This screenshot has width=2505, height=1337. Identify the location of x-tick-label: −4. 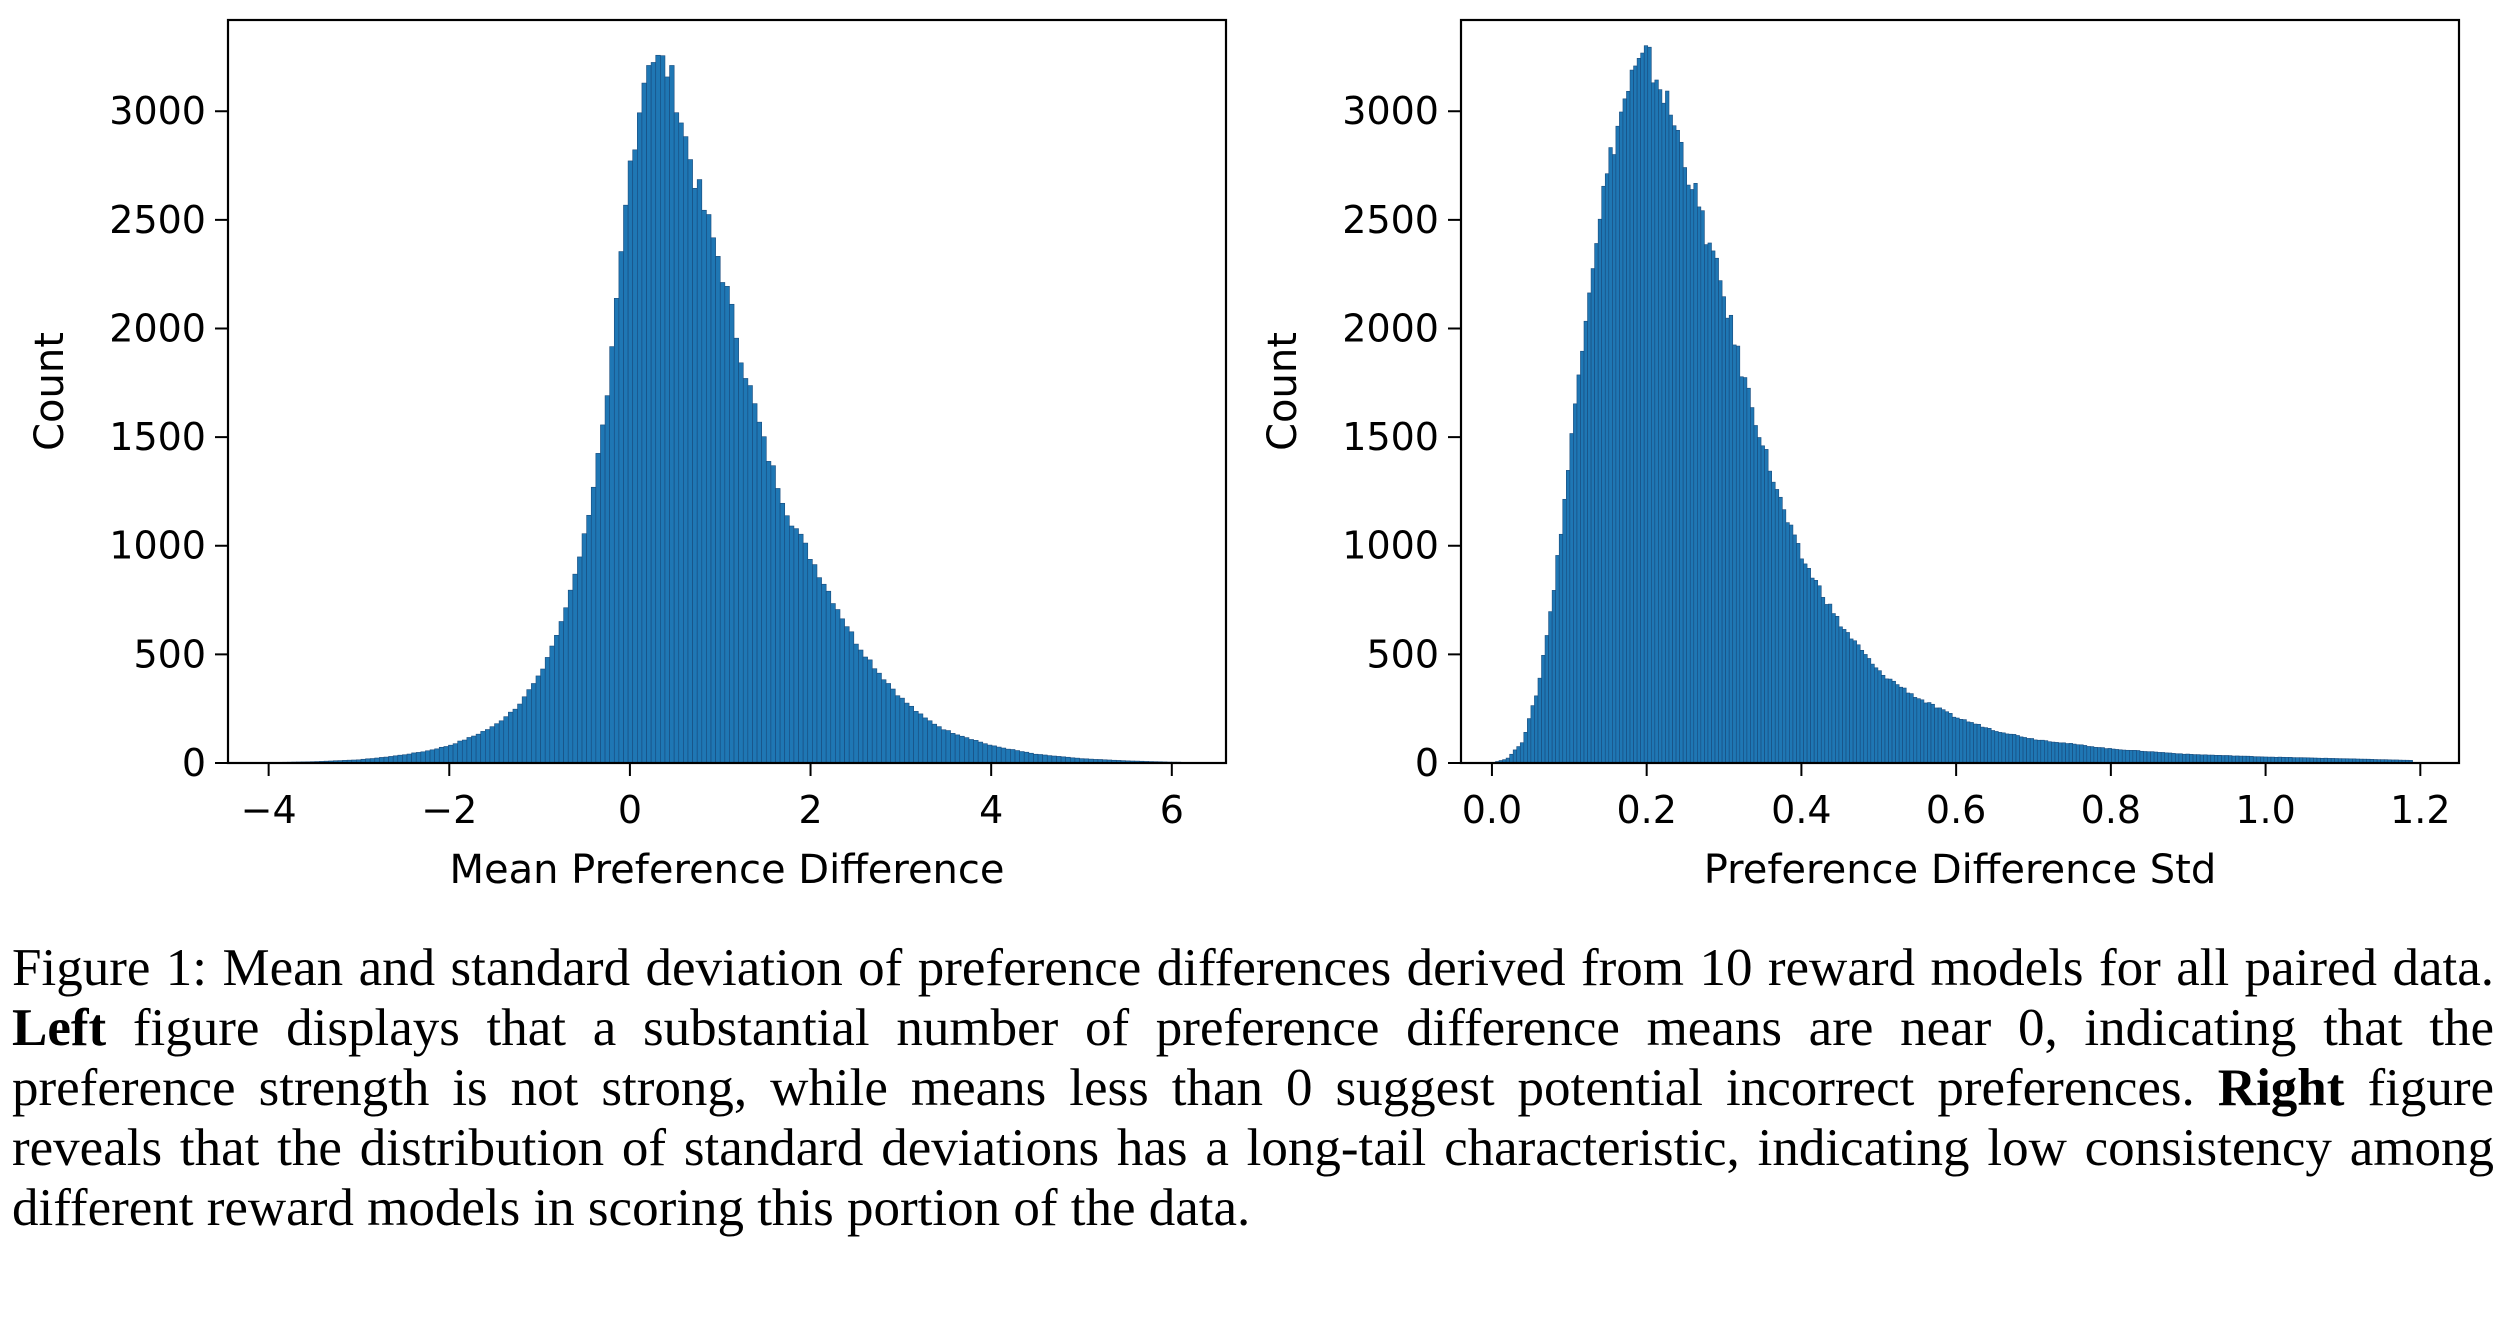
(269, 810).